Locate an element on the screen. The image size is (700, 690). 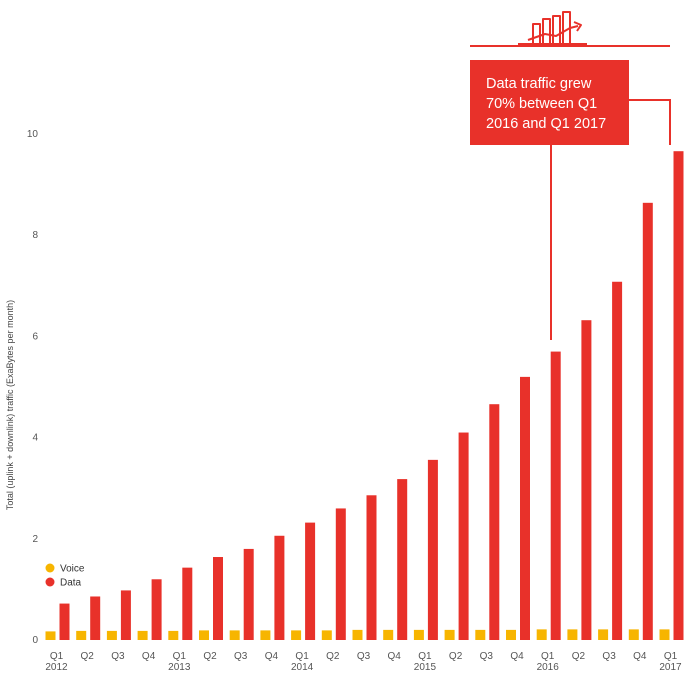
growth-chart-icon is located at coordinates (552, 28).